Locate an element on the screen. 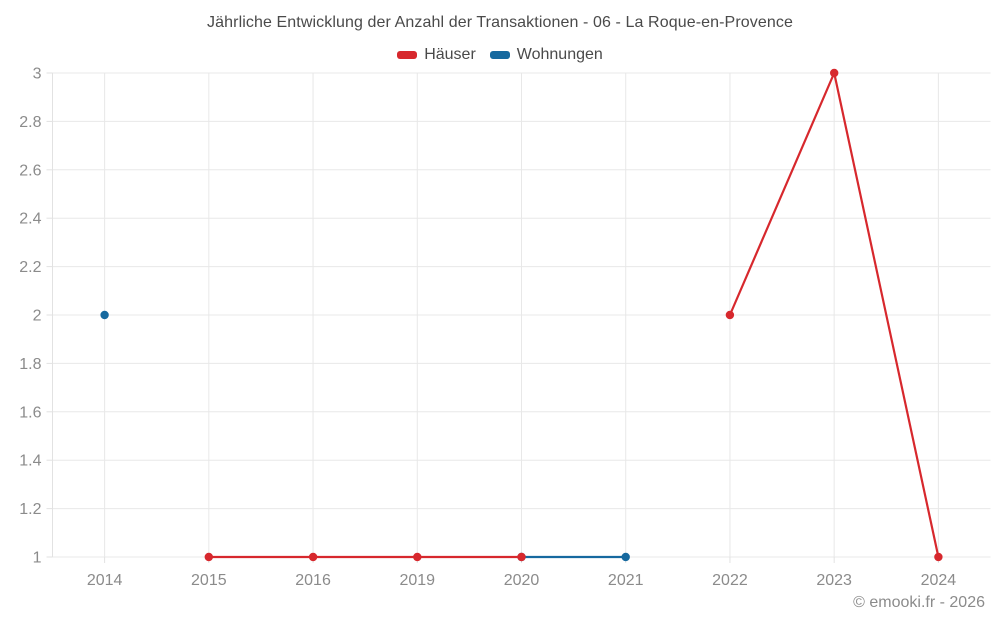 This screenshot has width=1000, height=625. legend-swatch-wohnungen is located at coordinates (499, 55).